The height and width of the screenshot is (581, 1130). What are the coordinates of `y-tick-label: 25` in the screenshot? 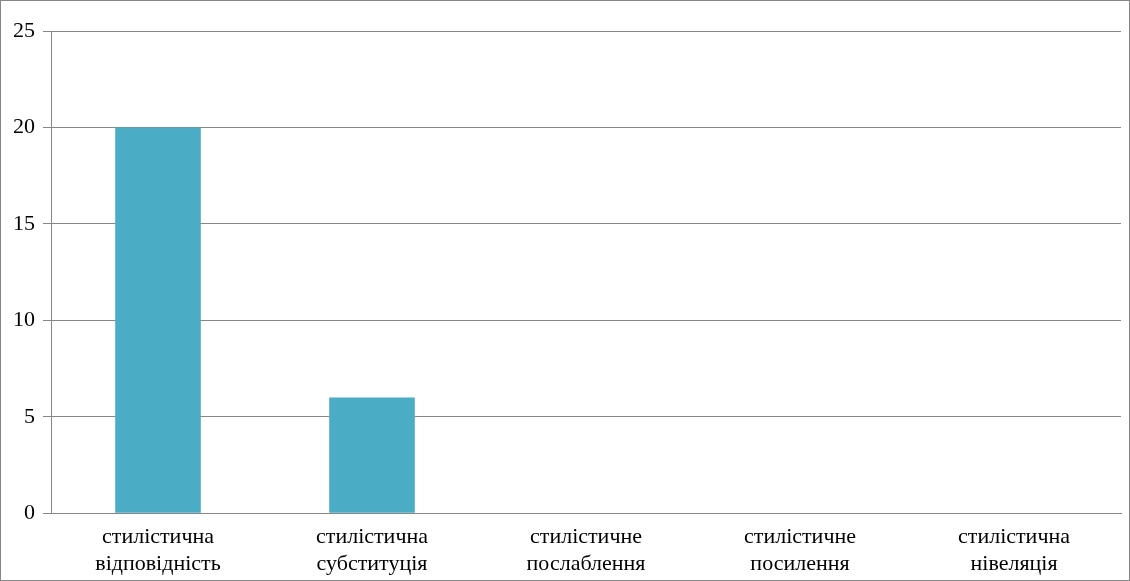 It's located at (24, 29).